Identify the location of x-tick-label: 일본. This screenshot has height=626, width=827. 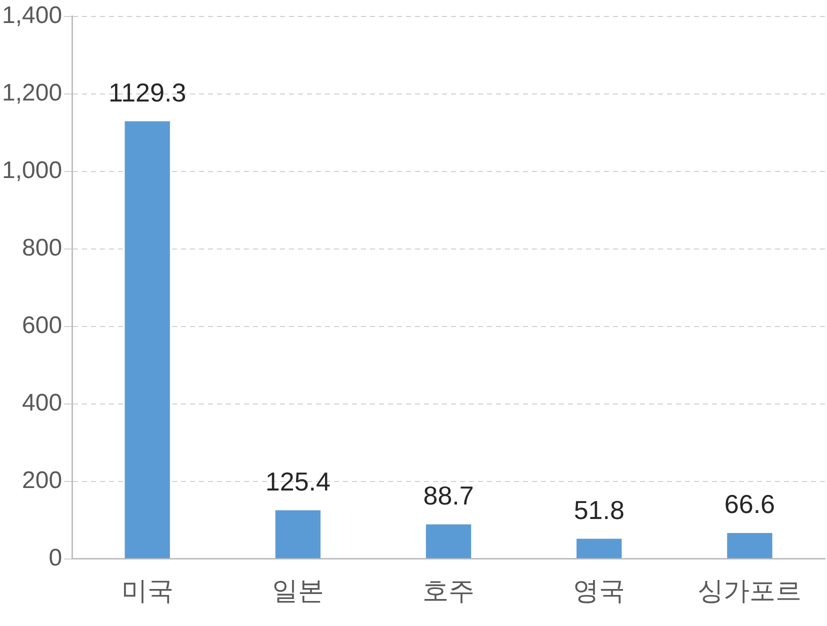
(298, 591).